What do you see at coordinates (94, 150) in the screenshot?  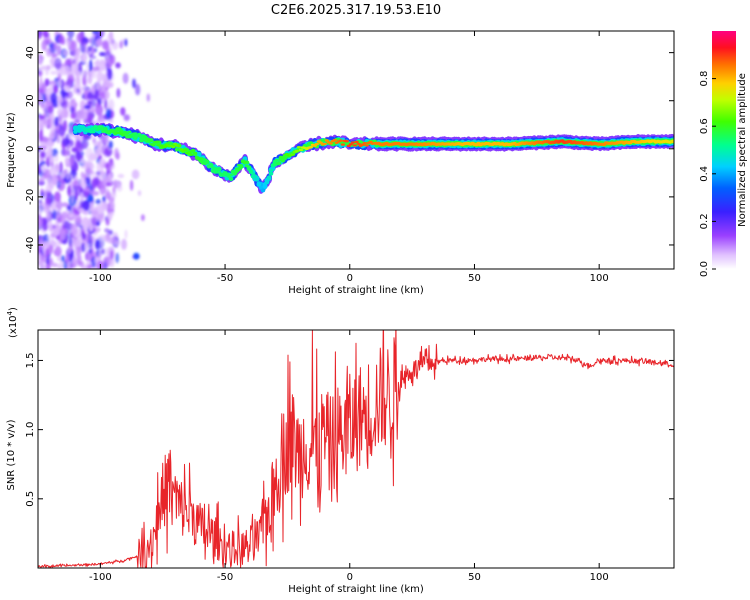 I see `spectrogram-noise` at bounding box center [94, 150].